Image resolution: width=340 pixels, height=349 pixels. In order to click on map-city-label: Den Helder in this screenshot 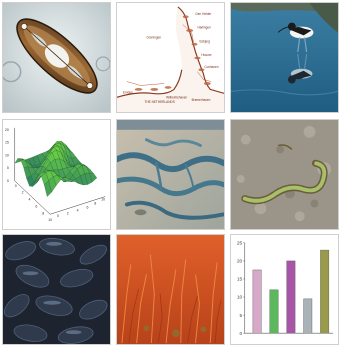, I will do `click(204, 14)`.